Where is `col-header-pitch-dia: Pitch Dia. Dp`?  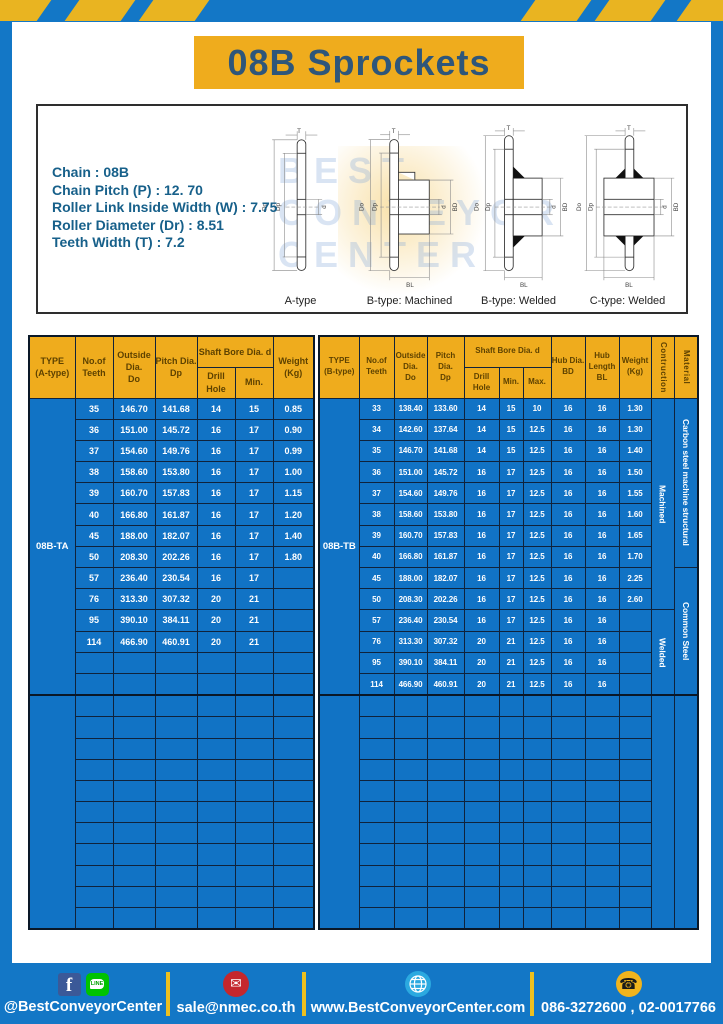 col-header-pitch-dia: Pitch Dia. Dp is located at coordinates (176, 367).